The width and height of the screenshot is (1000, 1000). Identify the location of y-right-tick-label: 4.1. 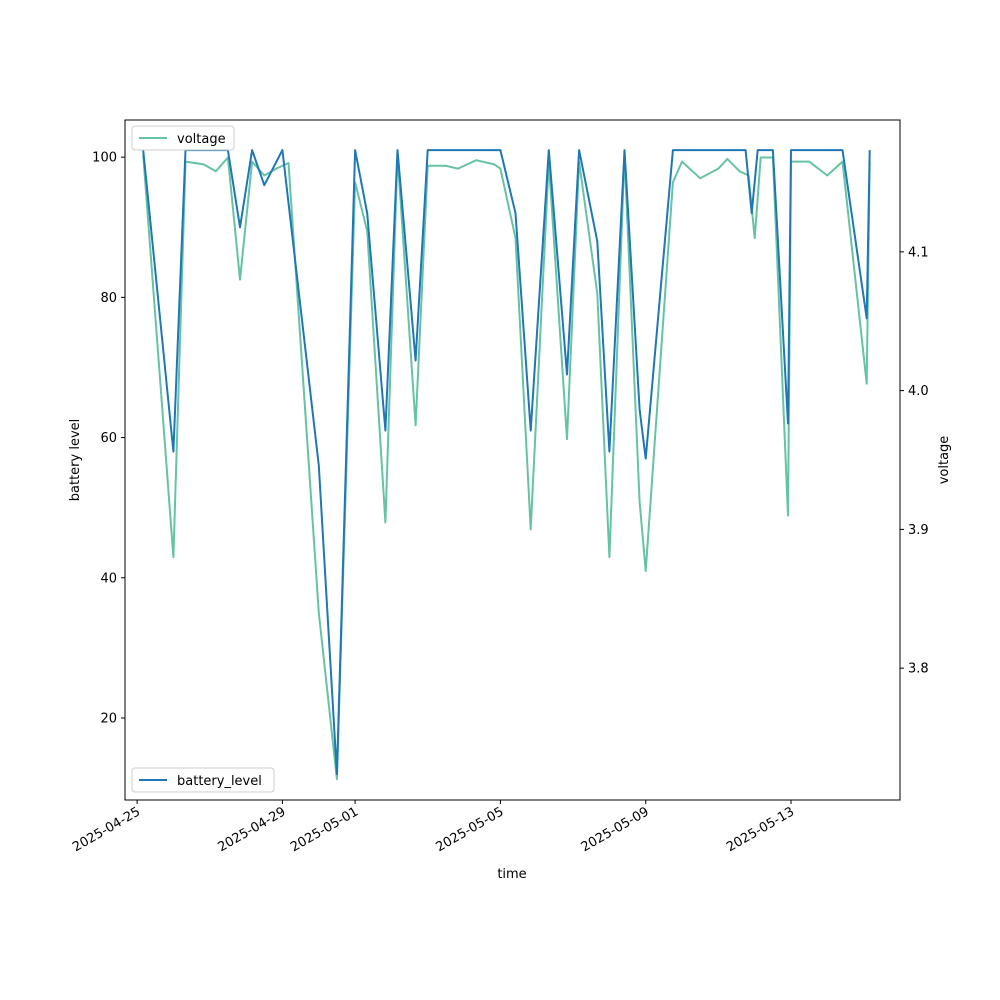
(918, 252).